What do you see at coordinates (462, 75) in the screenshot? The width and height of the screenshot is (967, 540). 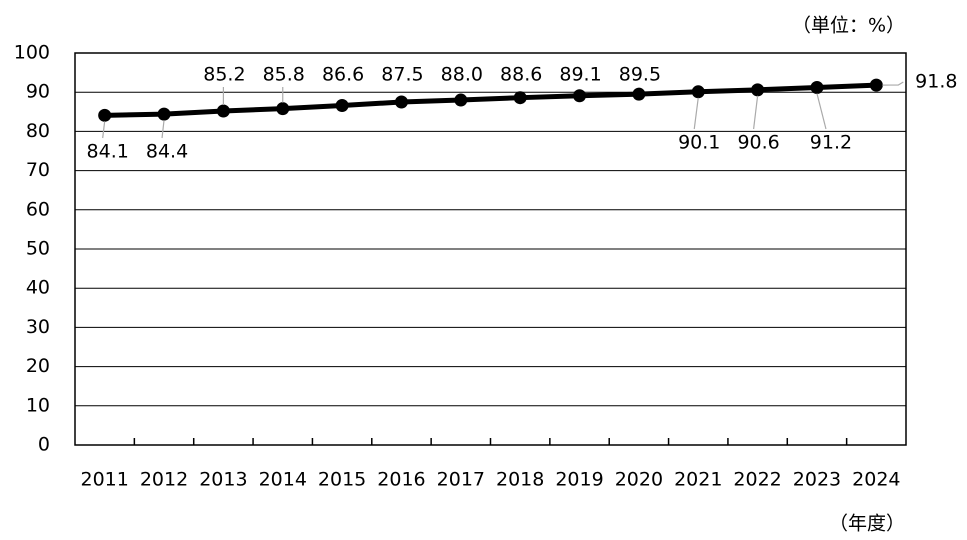 I see `data-label: 88.0` at bounding box center [462, 75].